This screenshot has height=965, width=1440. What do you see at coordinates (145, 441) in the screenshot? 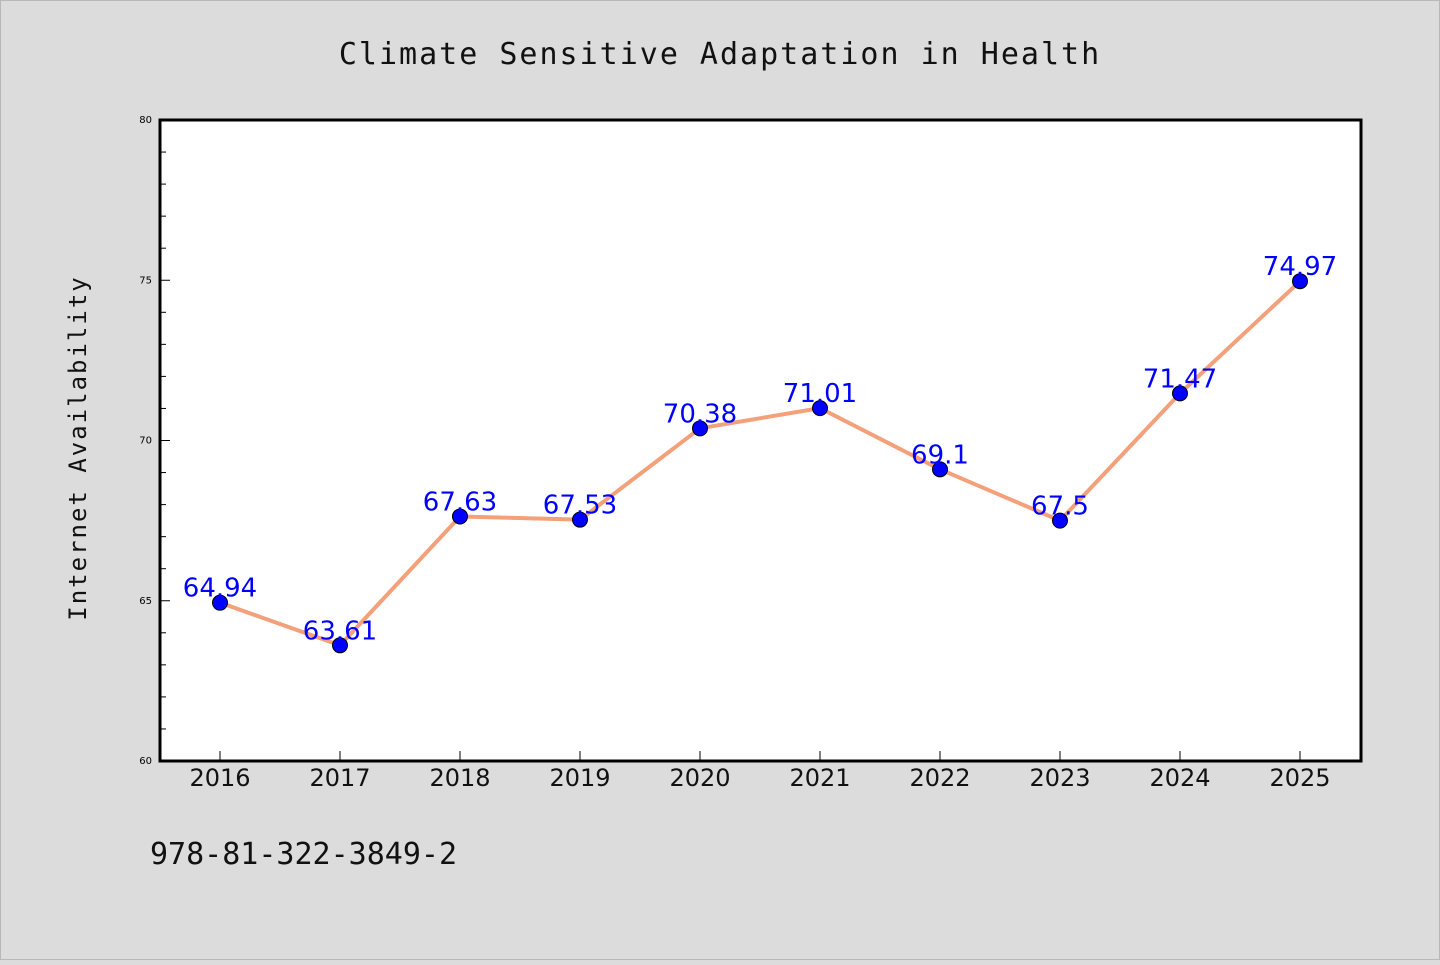
I see `y-tick-label-70: 70` at bounding box center [145, 441].